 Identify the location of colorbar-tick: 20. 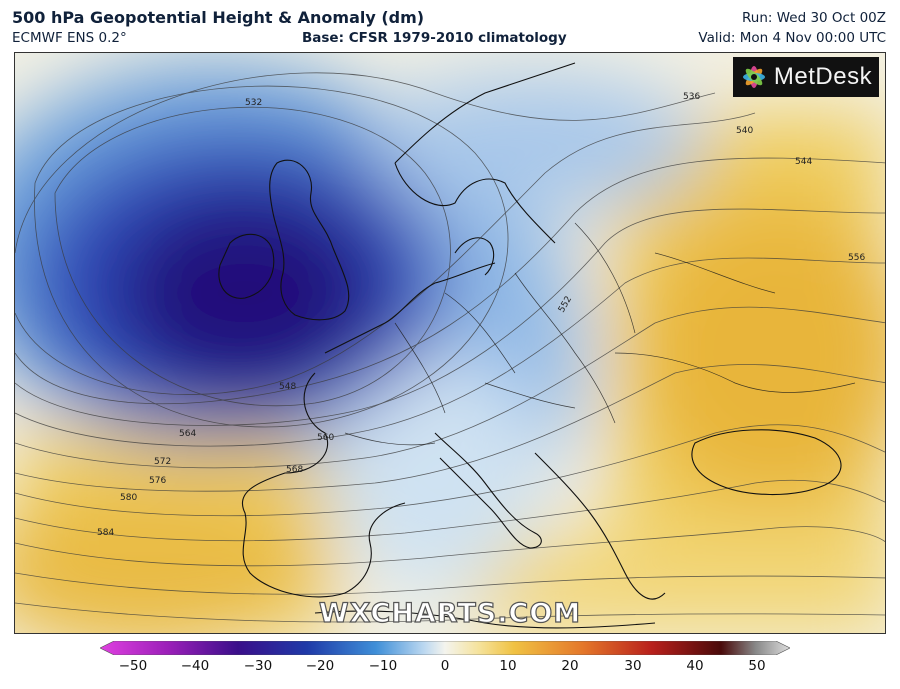
(570, 666).